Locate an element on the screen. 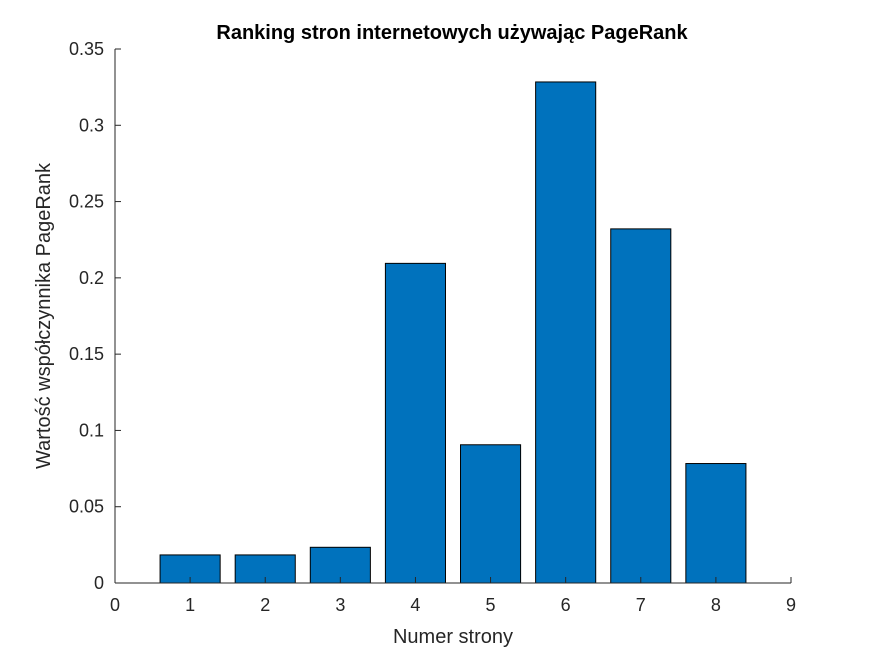 This screenshot has width=875, height=656. x-tick-label: 7 is located at coordinates (641, 605).